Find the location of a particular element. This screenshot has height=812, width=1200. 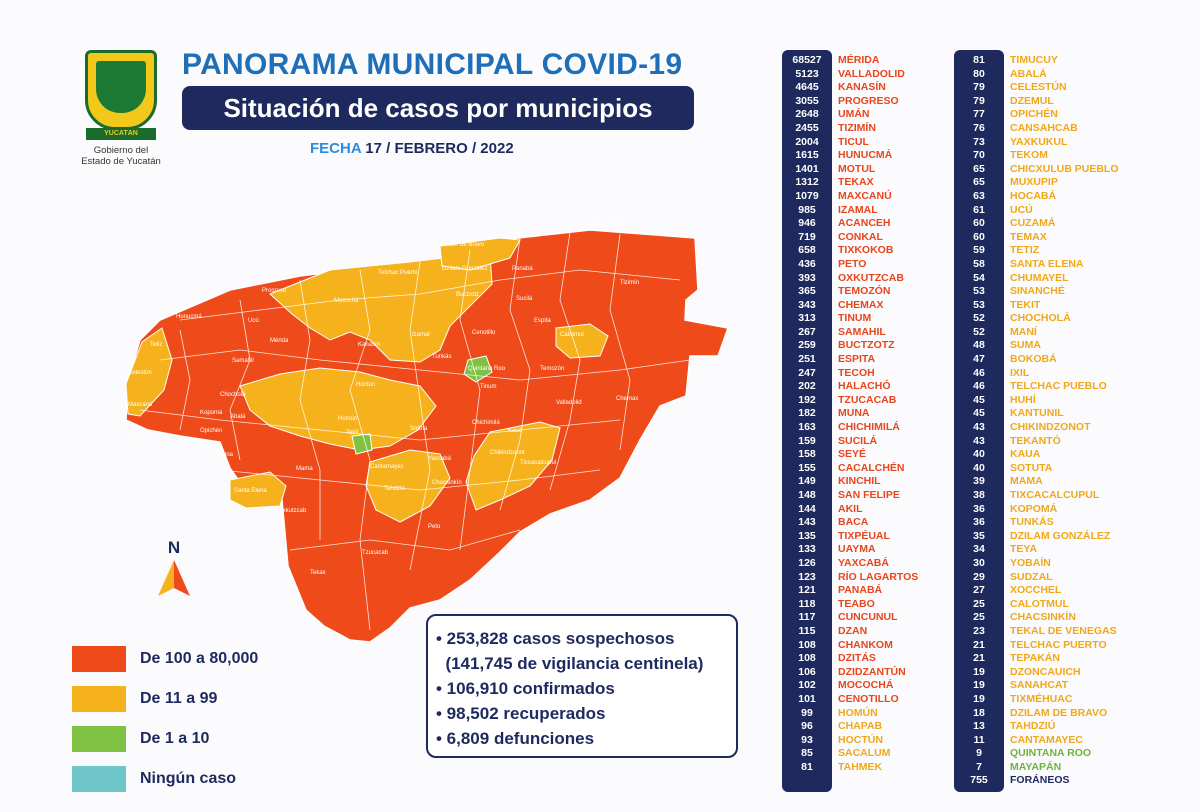

case-count: 1615 is located at coordinates (807, 155).